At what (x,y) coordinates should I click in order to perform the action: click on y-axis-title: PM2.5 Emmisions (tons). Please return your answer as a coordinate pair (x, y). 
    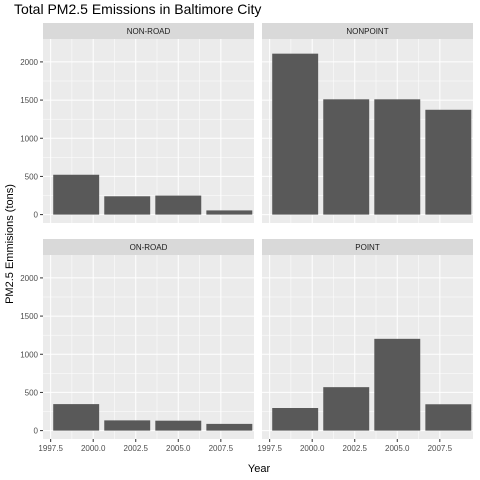
    Looking at the image, I should click on (10, 244).